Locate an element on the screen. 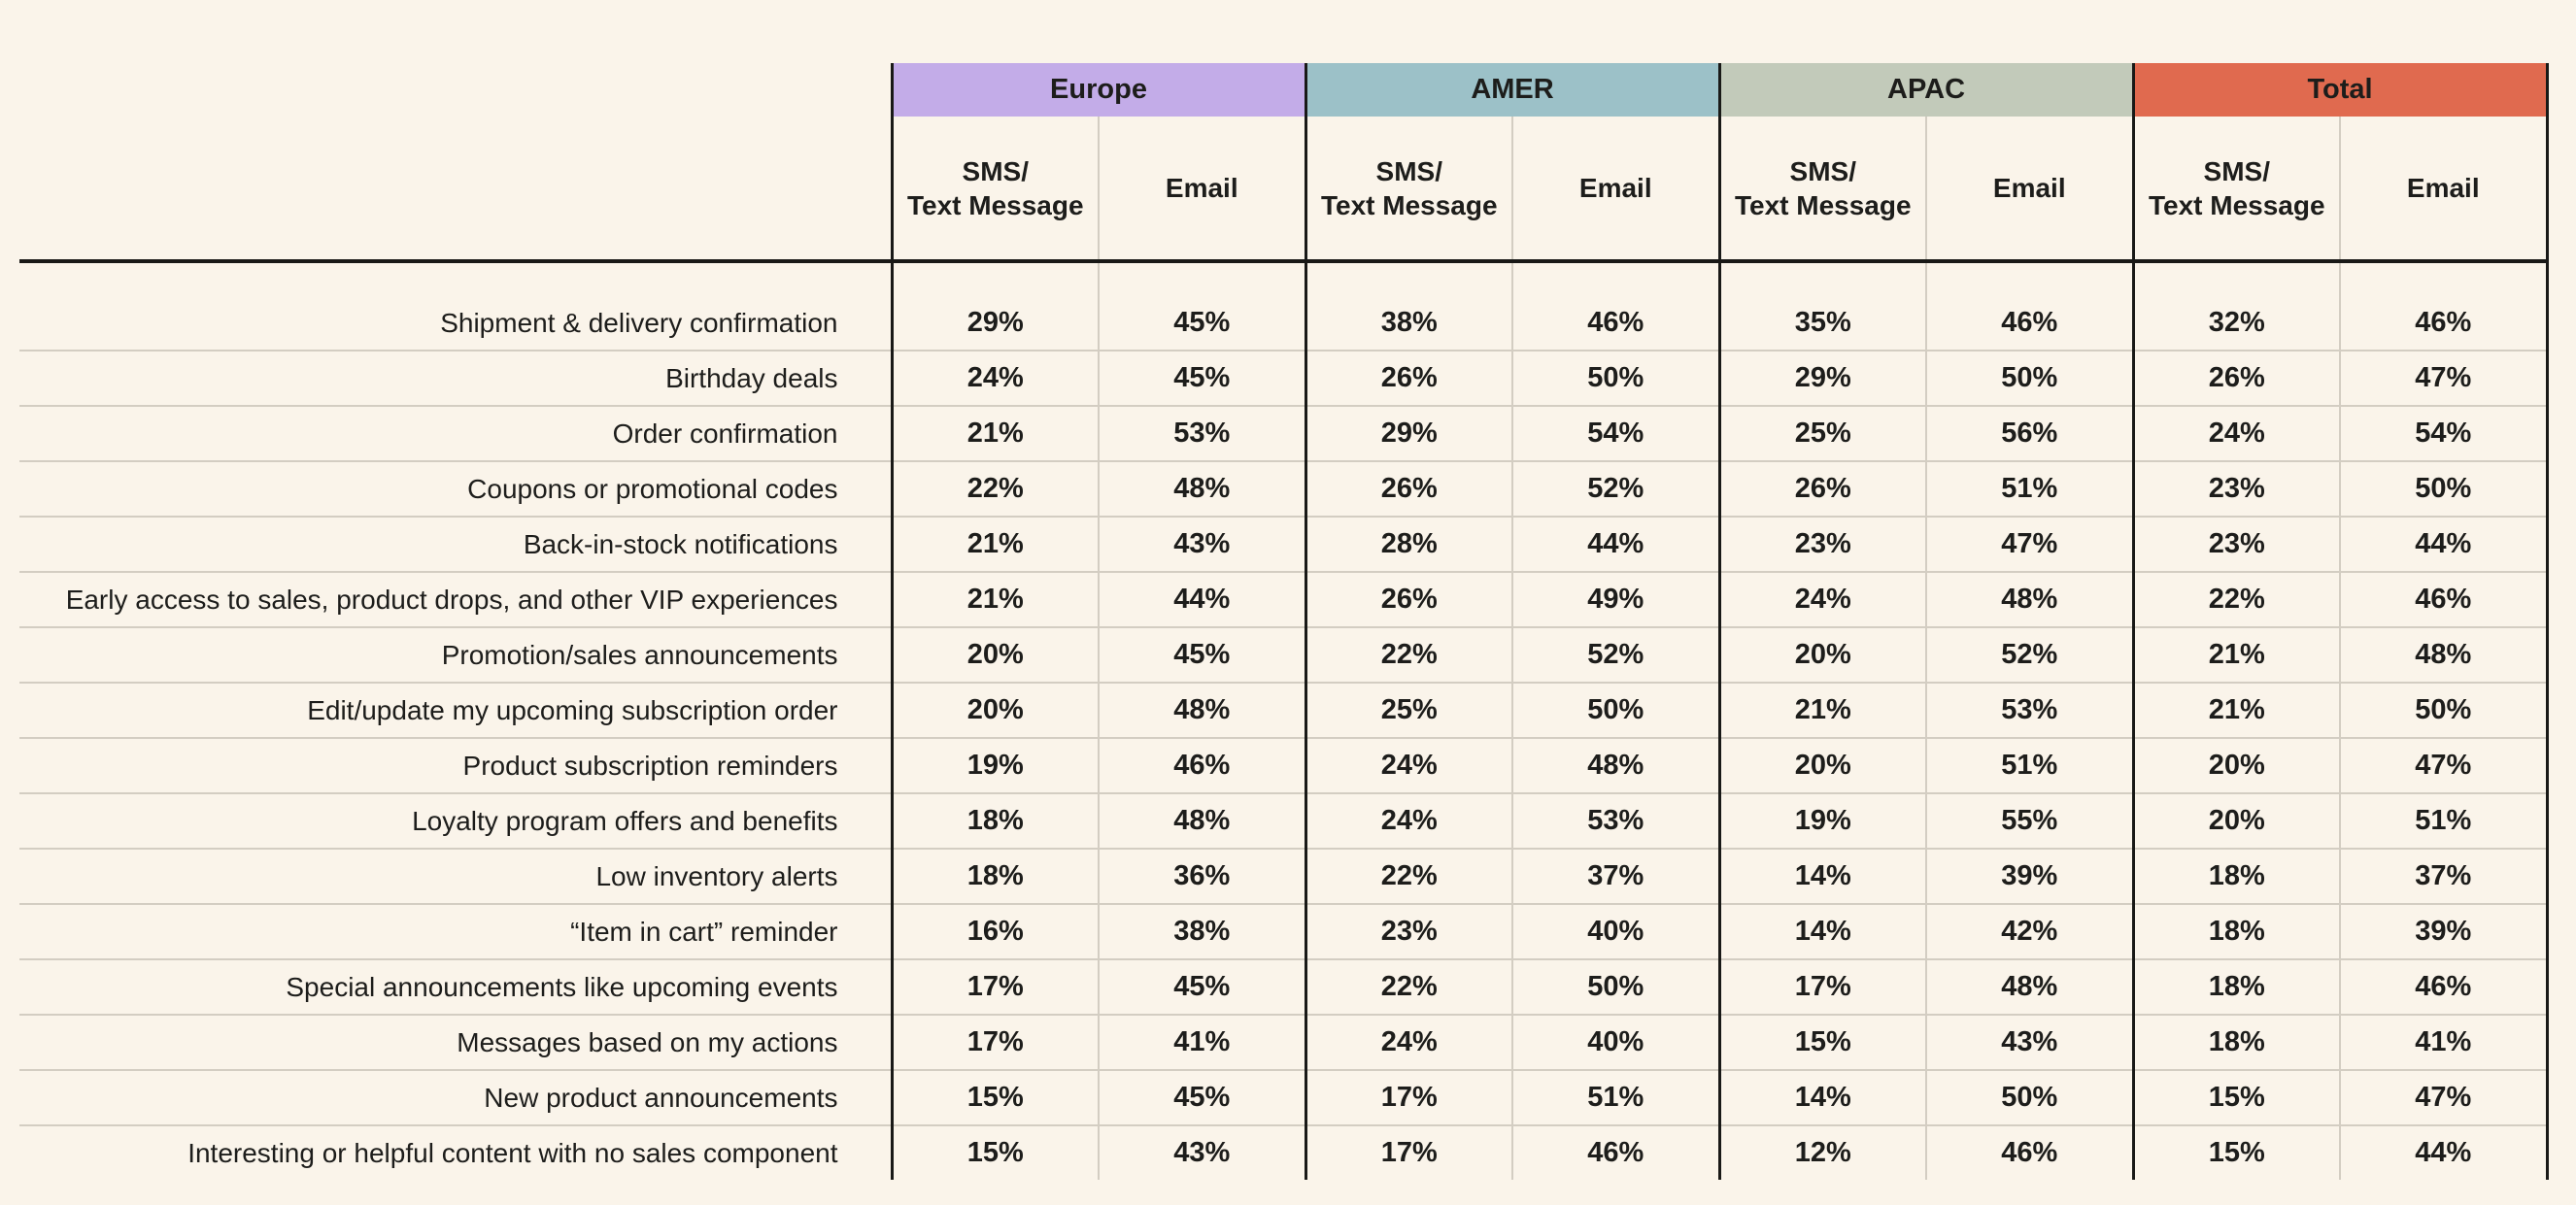 The height and width of the screenshot is (1205, 2576). value-cell-total-email: 54% is located at coordinates (2444, 433).